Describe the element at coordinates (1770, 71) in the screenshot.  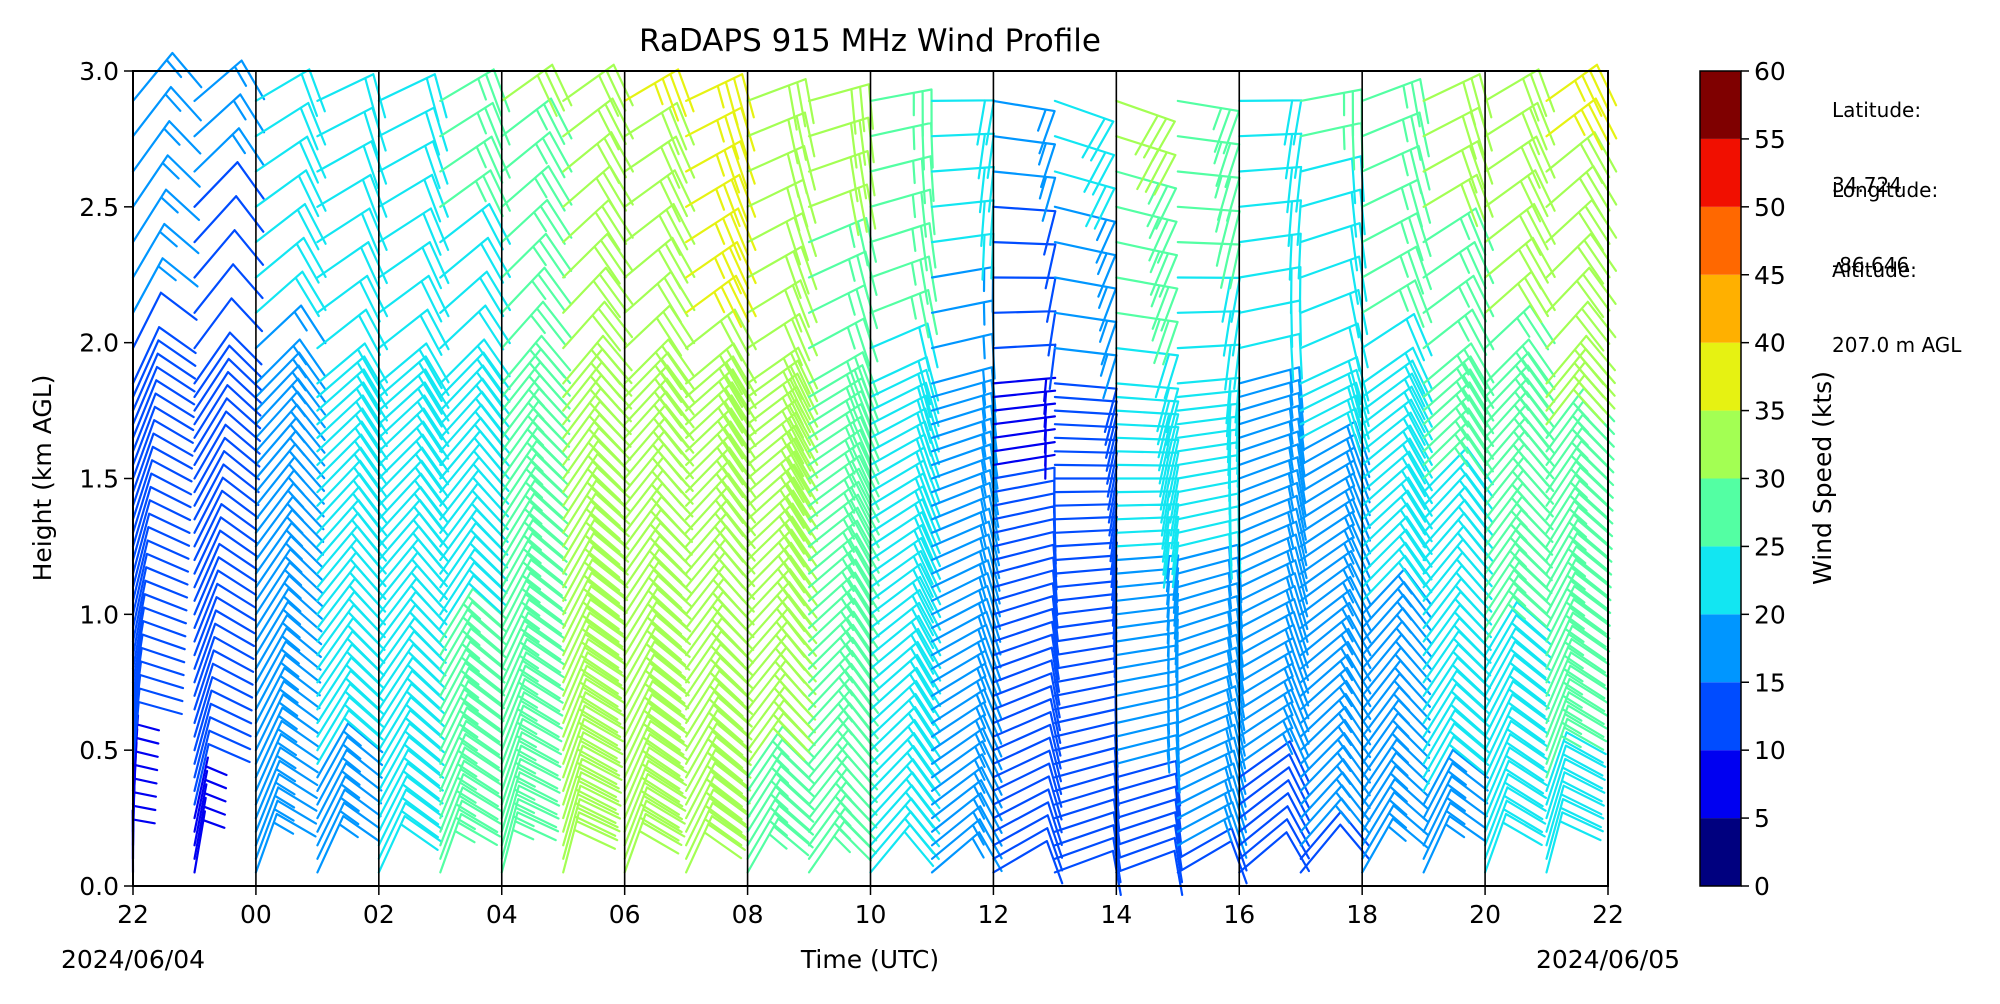
I see `colorbar-tick-label: 60` at that location.